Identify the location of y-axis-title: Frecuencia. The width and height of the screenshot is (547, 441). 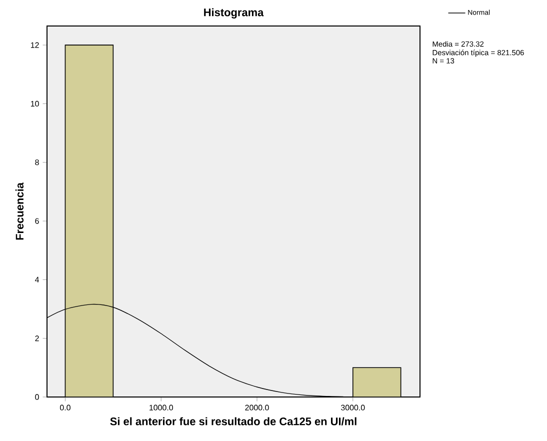
(19, 211).